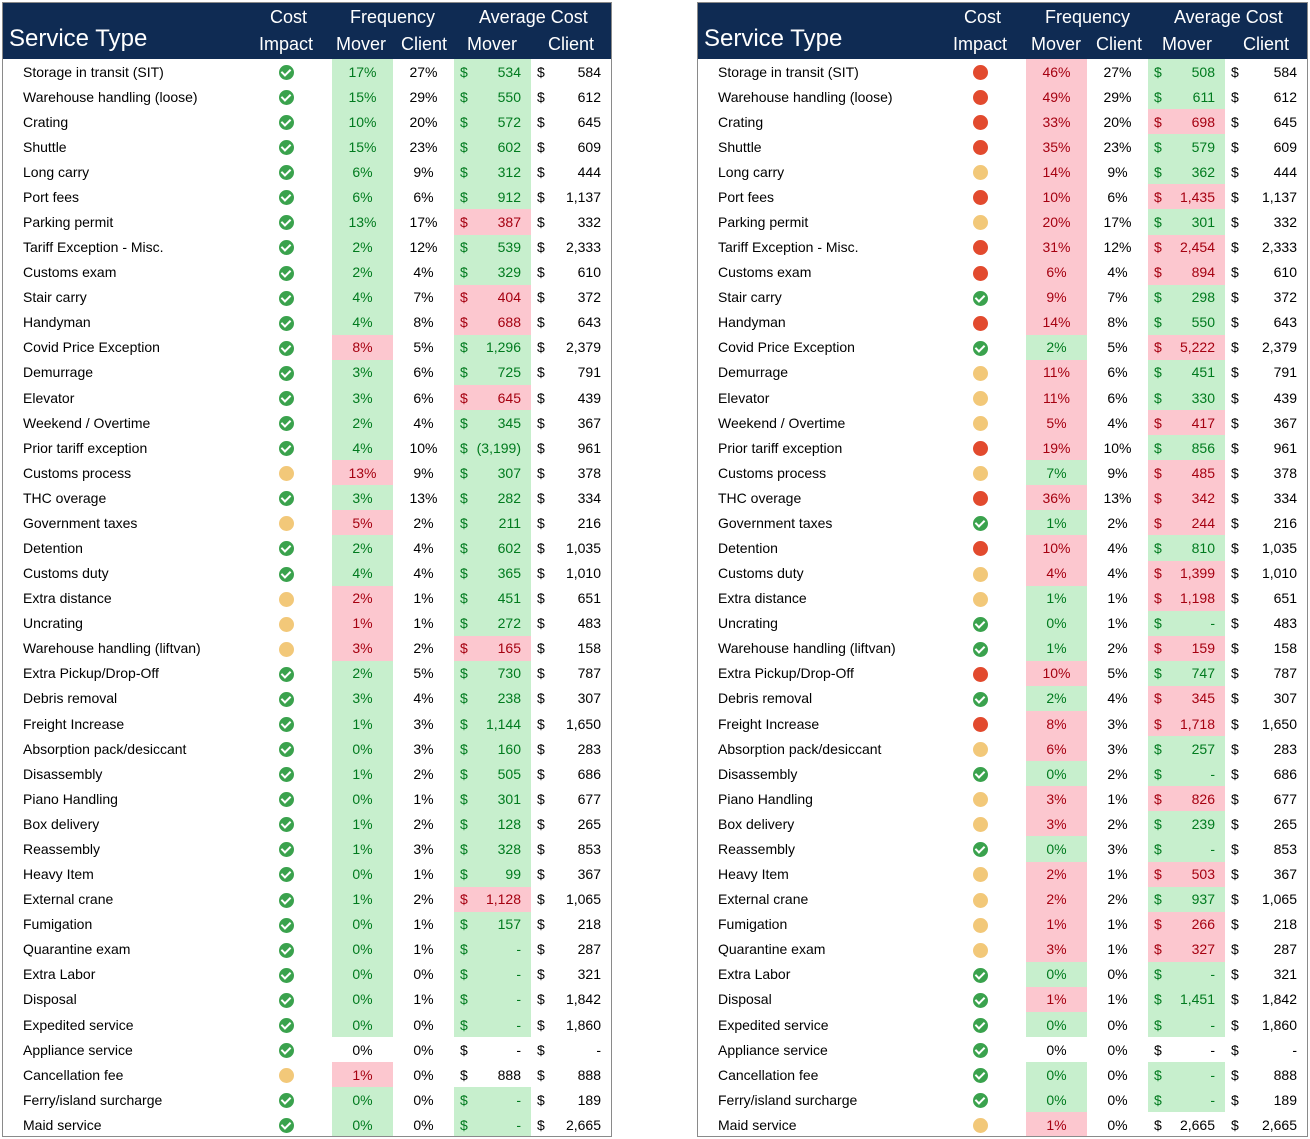  Describe the element at coordinates (1186, 322) in the screenshot. I see `average-cost-mover-cell: 550` at that location.